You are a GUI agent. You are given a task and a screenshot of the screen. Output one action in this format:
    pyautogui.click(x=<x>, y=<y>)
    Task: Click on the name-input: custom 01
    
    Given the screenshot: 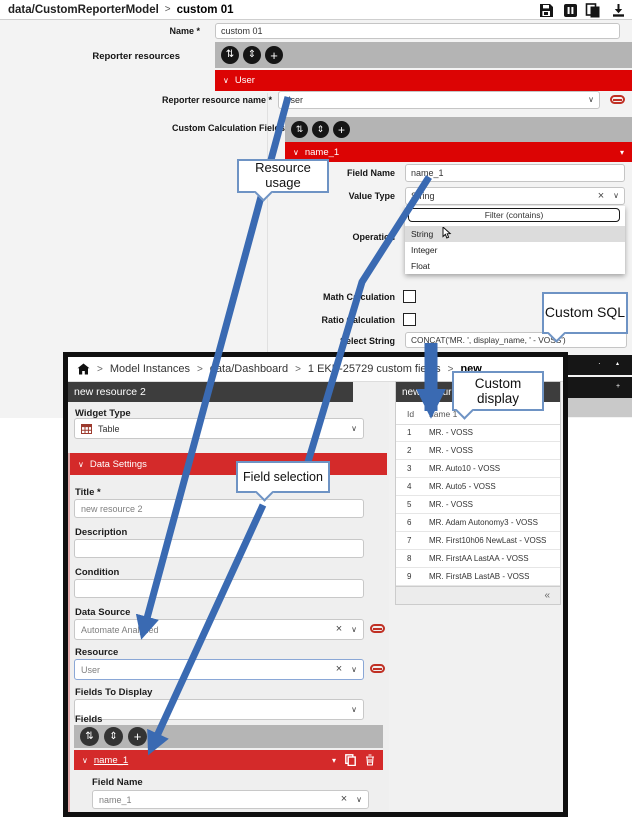 What is the action you would take?
    pyautogui.click(x=417, y=31)
    